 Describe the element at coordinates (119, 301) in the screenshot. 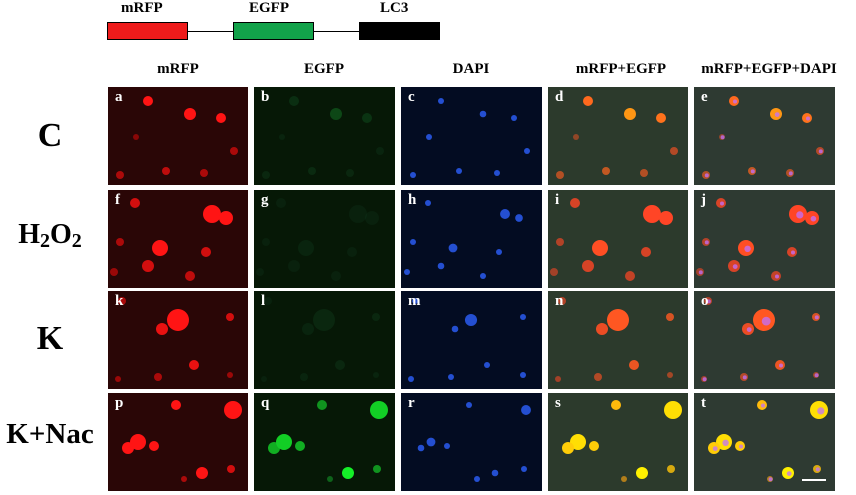

I see `panel-letter: k` at that location.